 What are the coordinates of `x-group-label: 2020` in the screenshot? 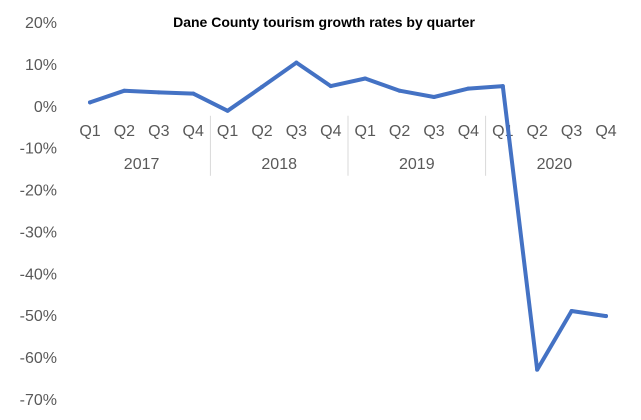 It's located at (555, 164).